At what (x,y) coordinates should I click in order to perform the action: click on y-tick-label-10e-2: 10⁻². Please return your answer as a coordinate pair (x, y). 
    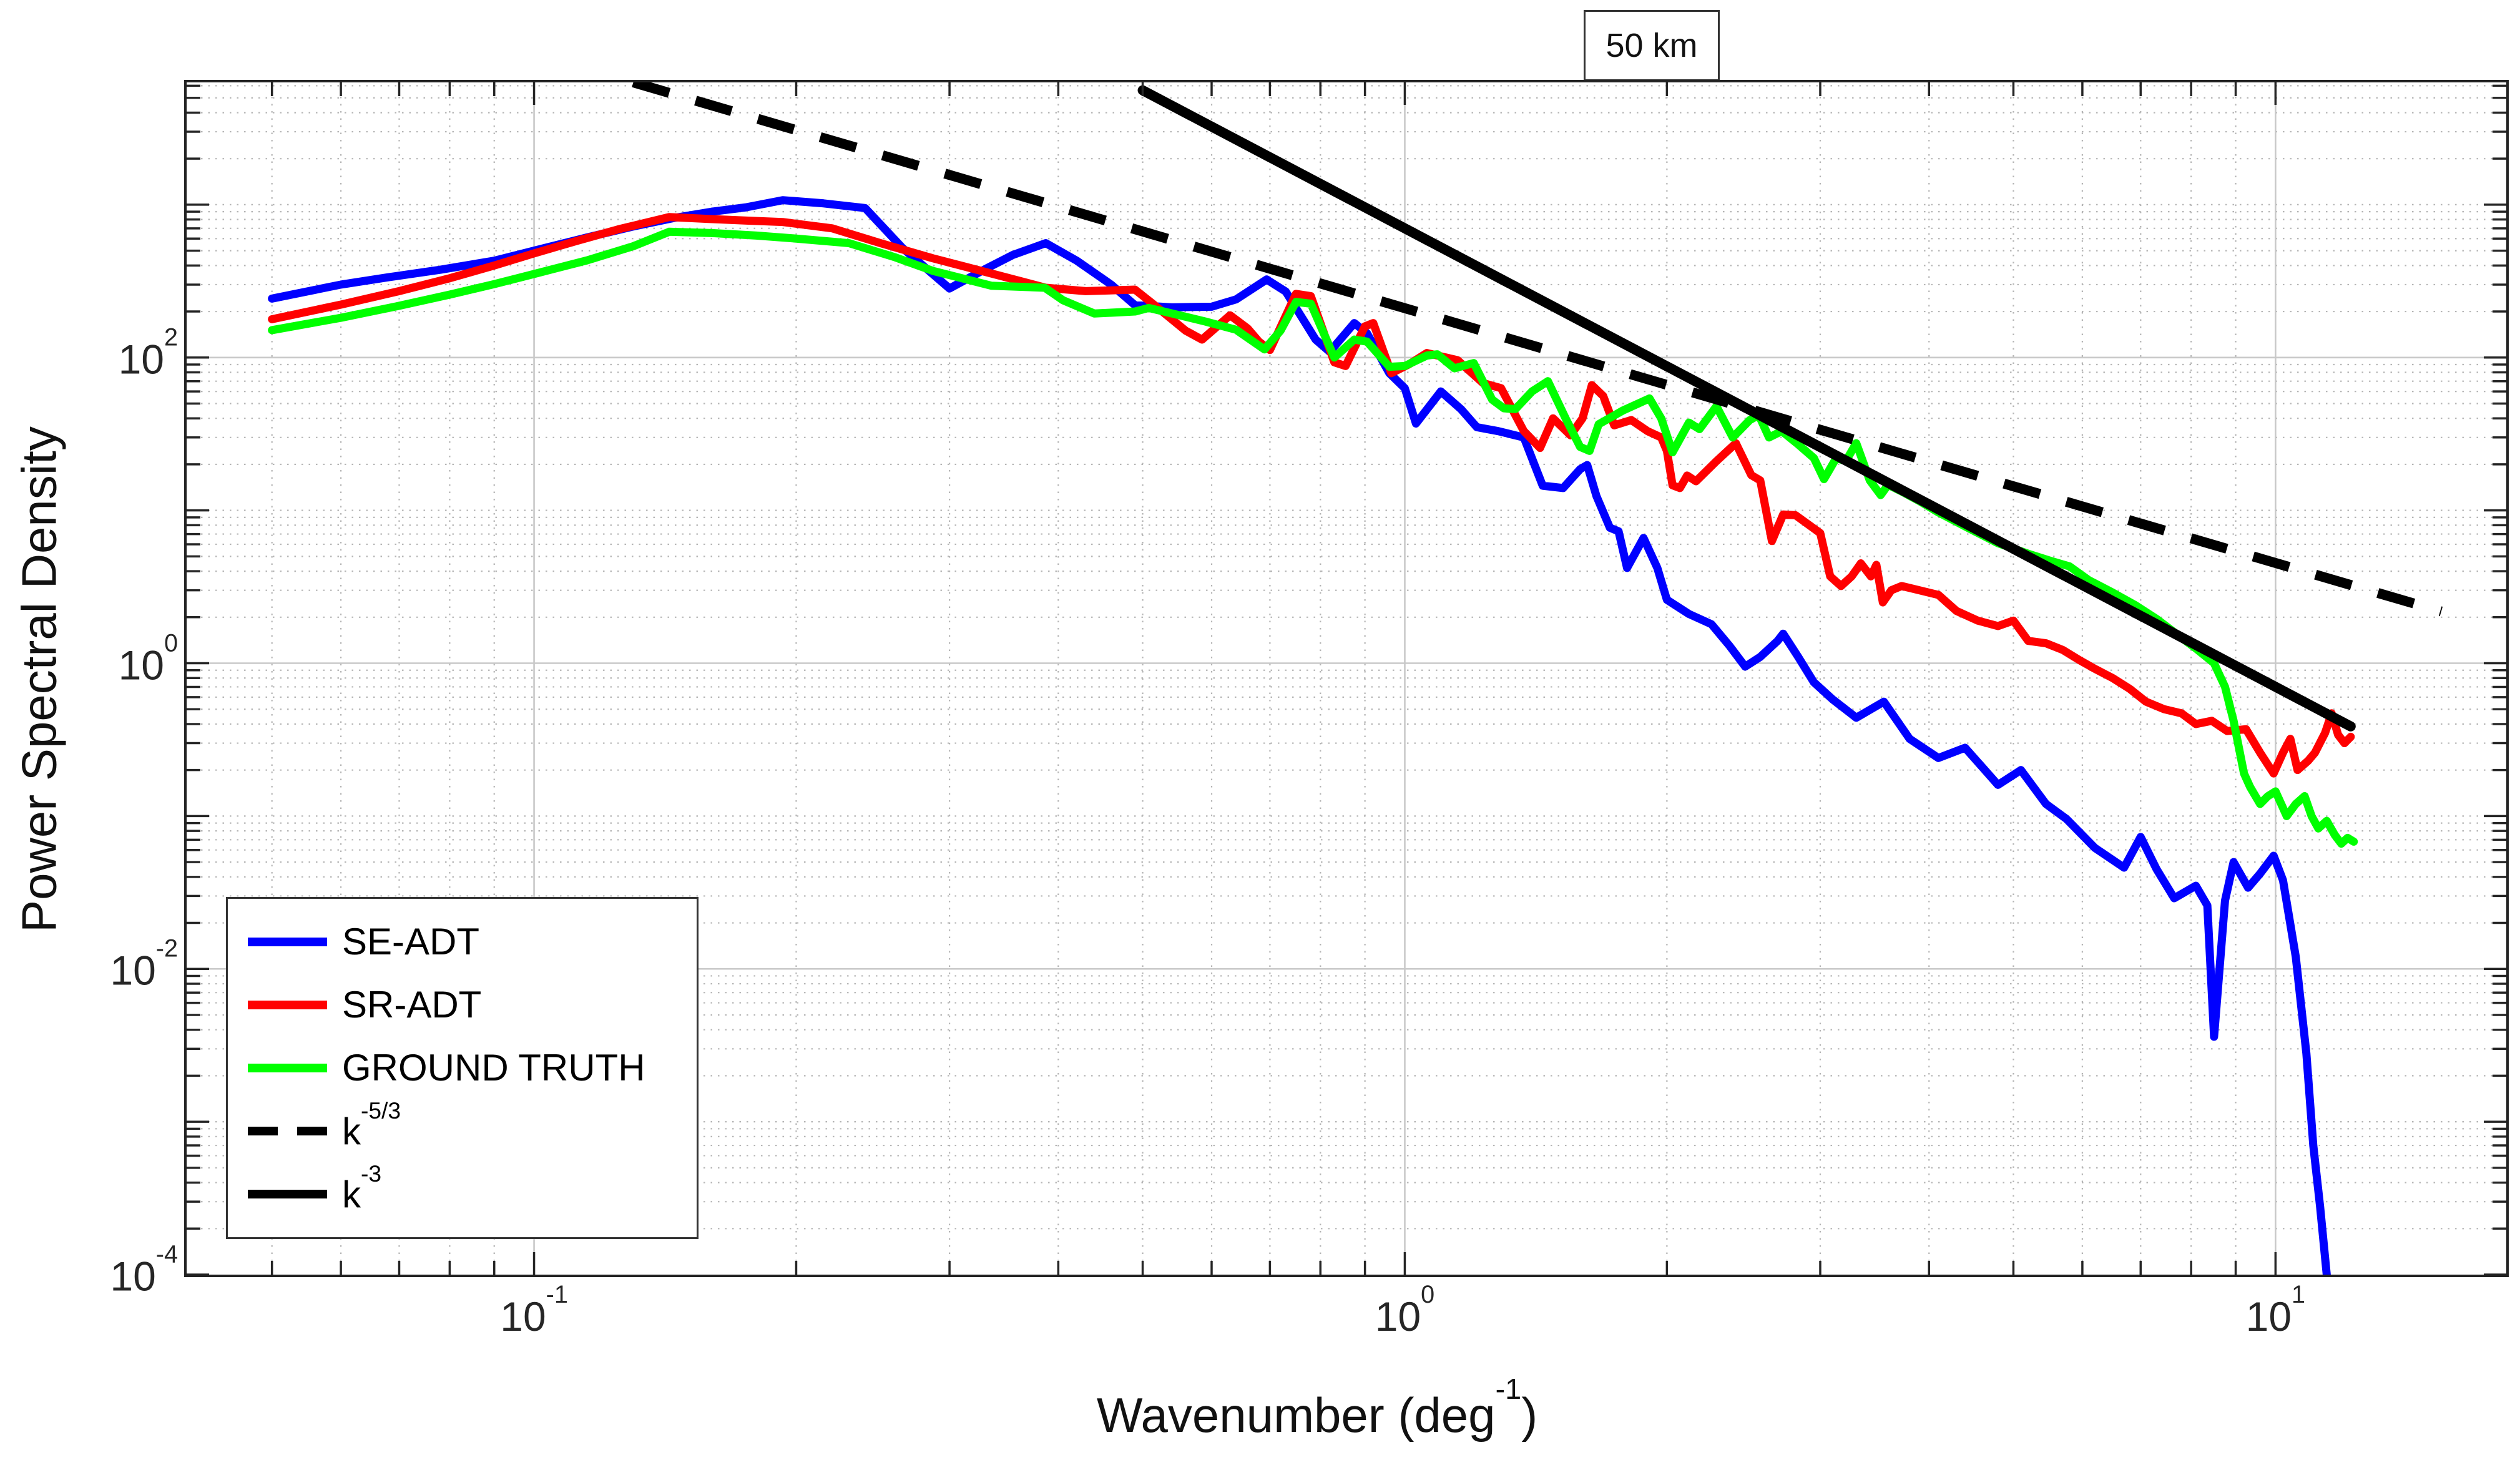
    Looking at the image, I should click on (144, 964).